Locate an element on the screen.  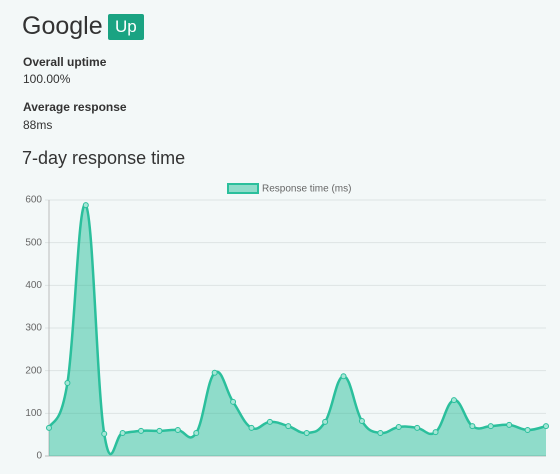
stat-label: Average response is located at coordinates (75, 107).